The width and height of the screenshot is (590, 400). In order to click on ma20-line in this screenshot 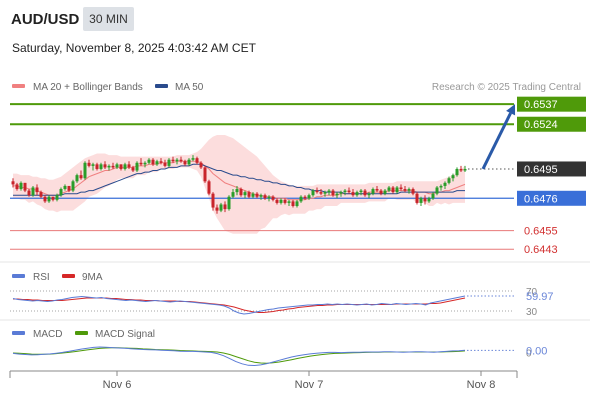, I will do `click(239, 180)`.